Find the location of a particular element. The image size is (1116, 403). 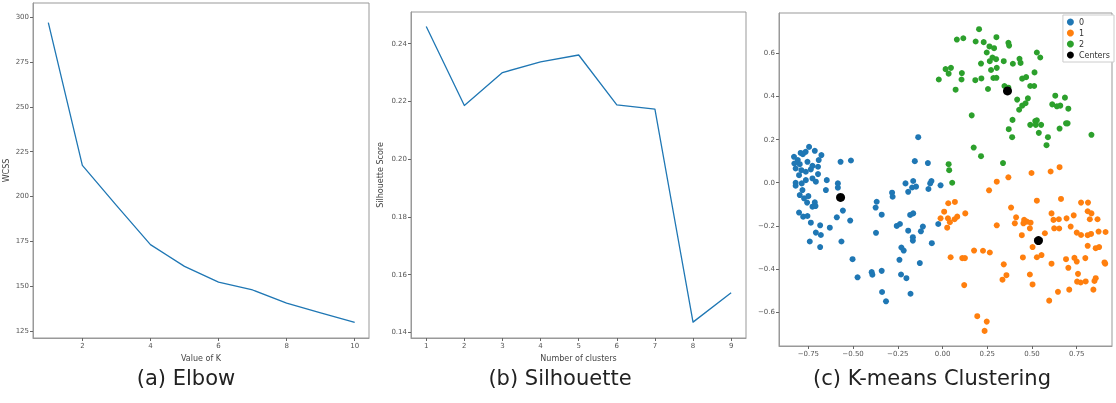

x-axis-title: Value of K is located at coordinates (201, 358).